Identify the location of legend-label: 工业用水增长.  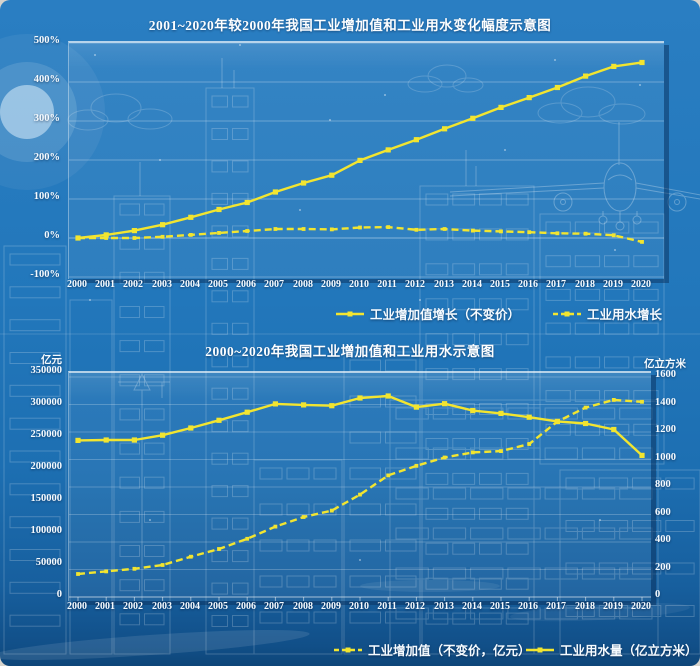
(625, 315).